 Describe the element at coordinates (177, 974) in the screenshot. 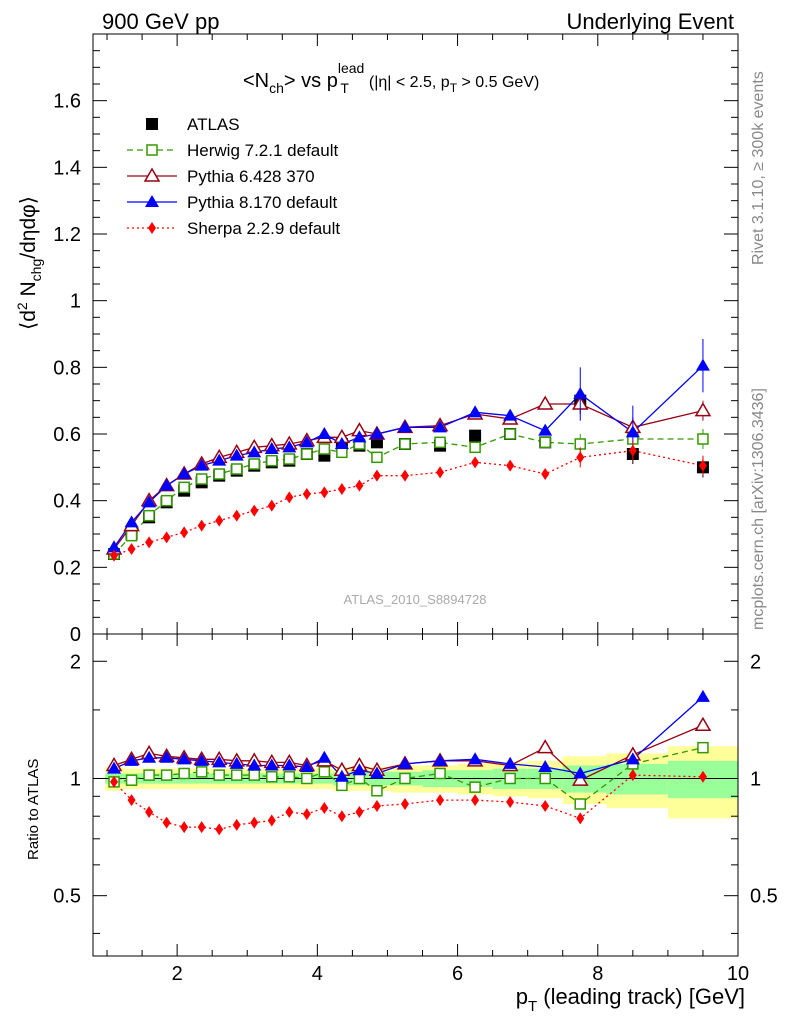

I see `x-tick-label: 2` at that location.